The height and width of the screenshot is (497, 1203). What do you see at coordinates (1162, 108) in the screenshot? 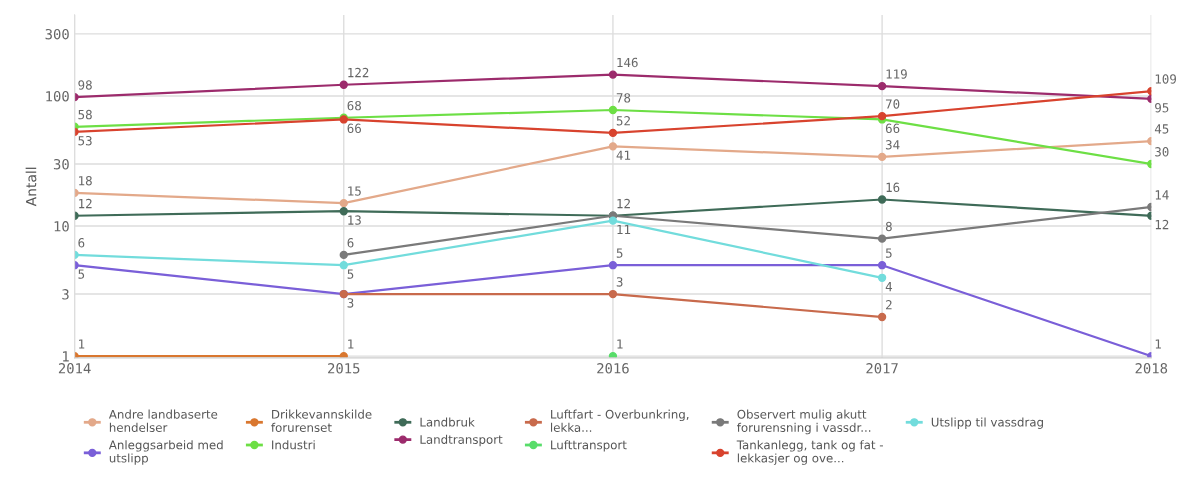
I see `data-label: 95` at bounding box center [1162, 108].